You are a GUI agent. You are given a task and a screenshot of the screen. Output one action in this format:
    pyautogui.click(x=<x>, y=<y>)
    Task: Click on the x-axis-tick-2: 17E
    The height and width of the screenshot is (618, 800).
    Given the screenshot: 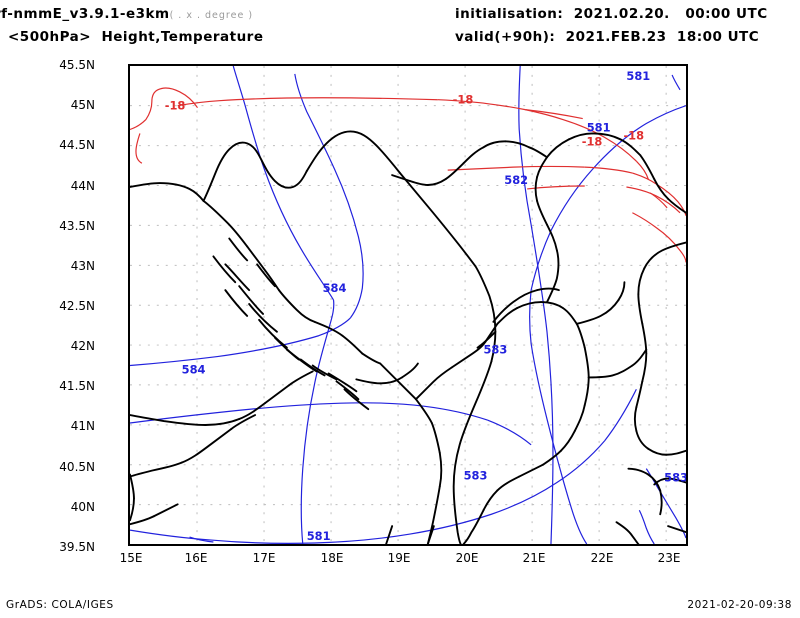 What is the action you would take?
    pyautogui.click(x=264, y=558)
    